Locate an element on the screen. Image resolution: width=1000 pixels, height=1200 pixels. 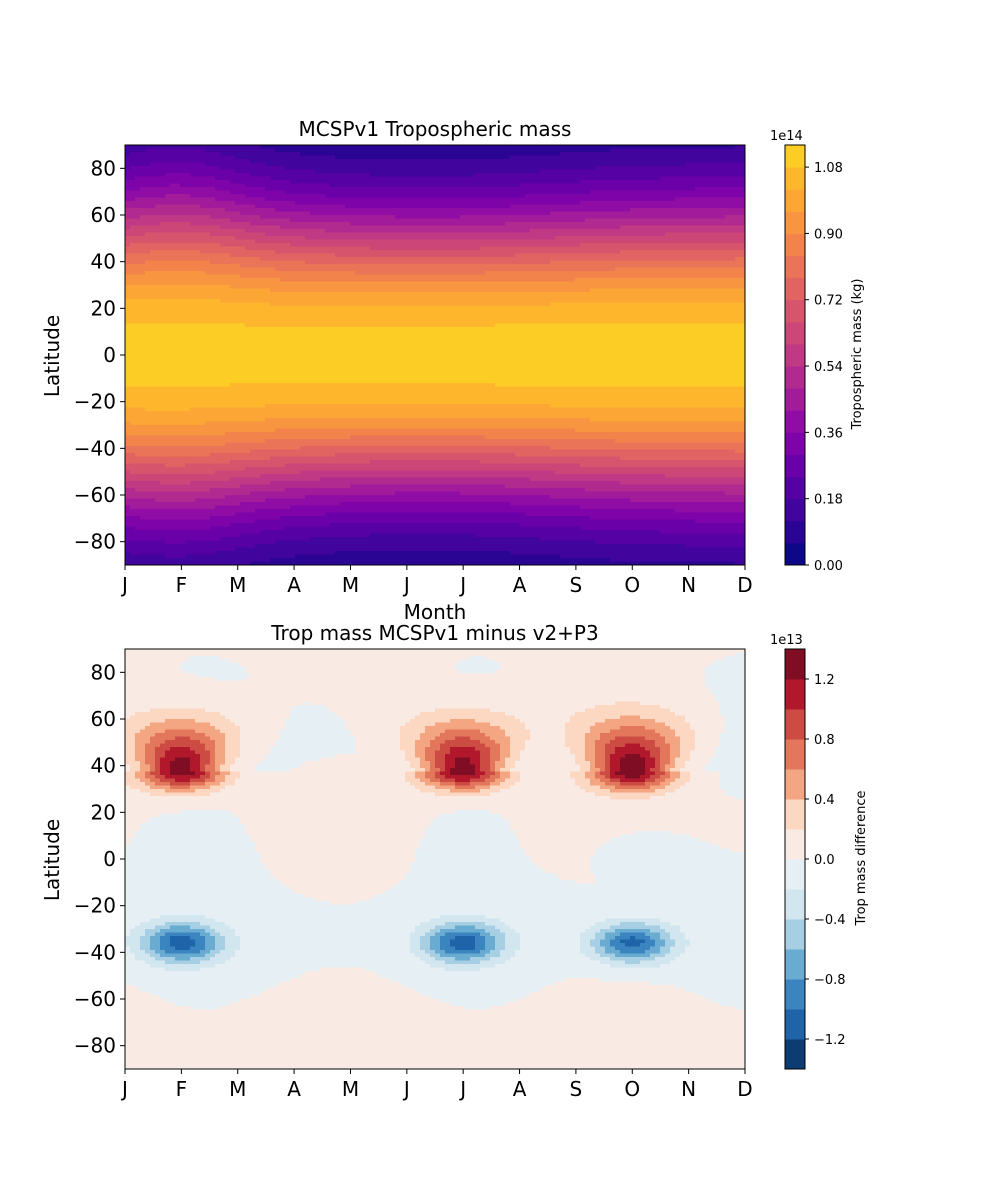
x-tick-label: M is located at coordinates (350, 585).